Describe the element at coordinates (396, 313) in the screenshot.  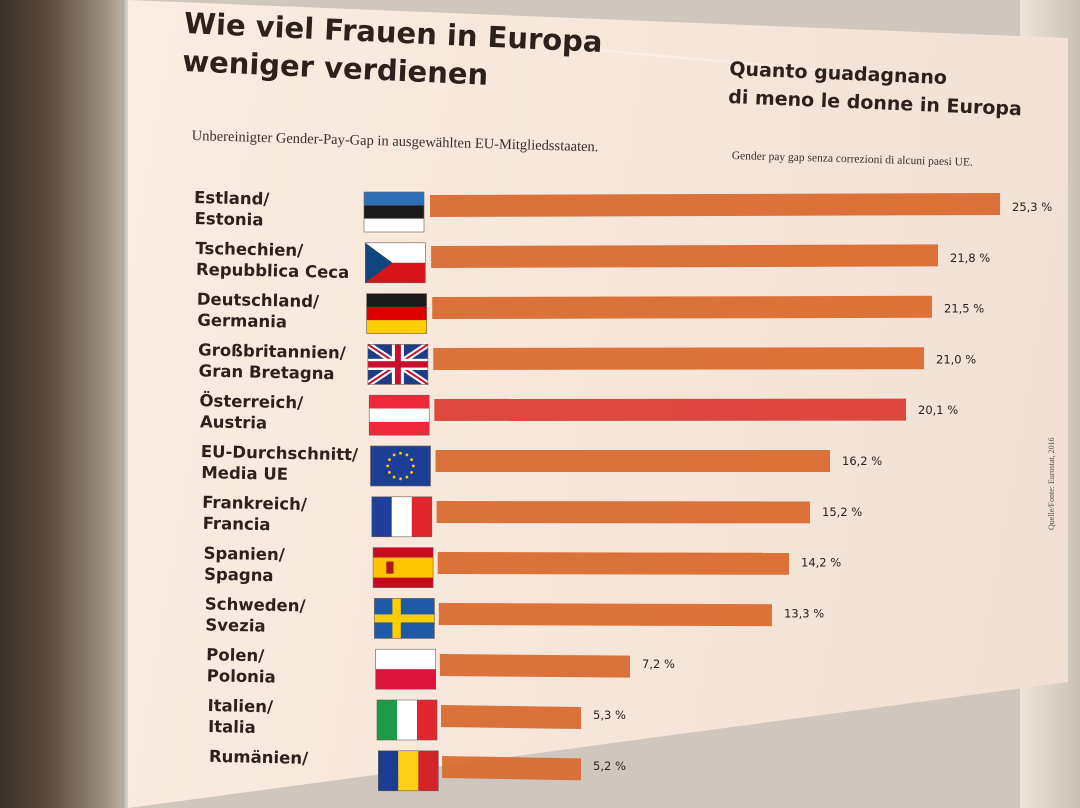
I see `flag-germany-icon` at that location.